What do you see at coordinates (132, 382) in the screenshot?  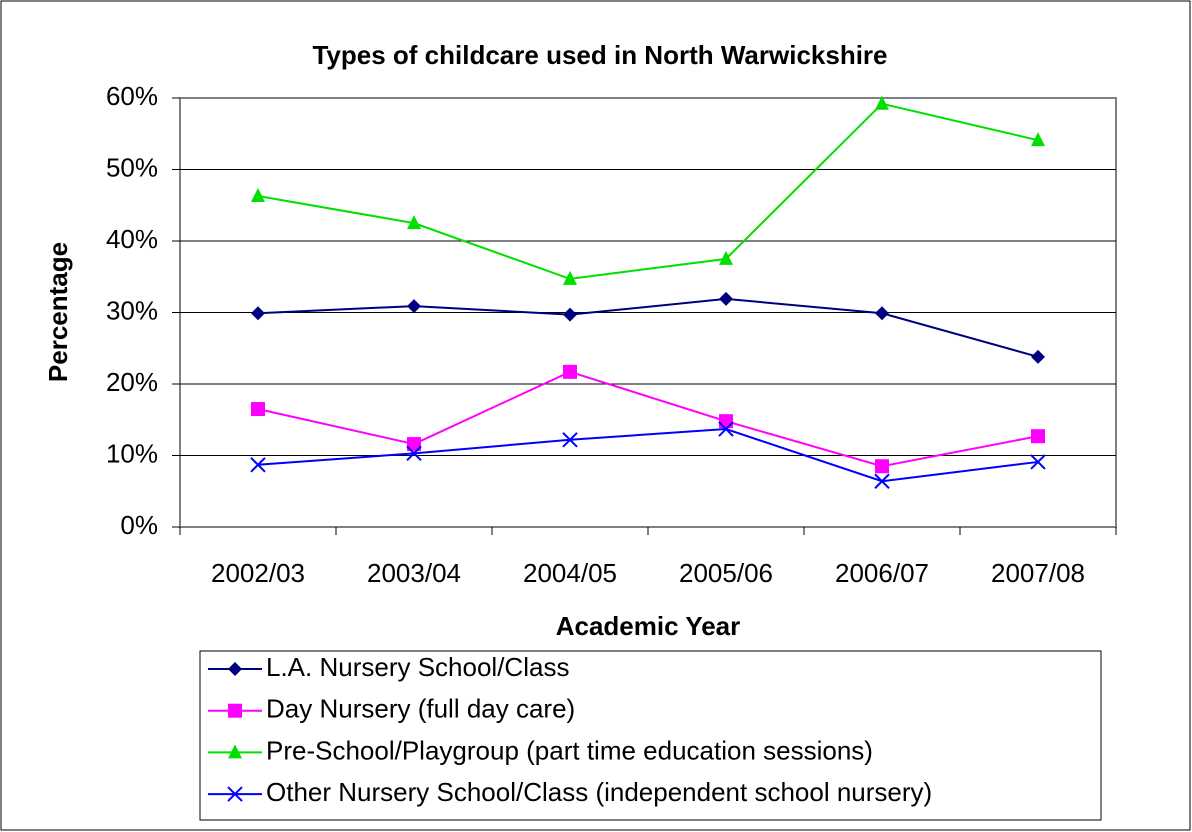 I see `y-tick-label: 20%` at bounding box center [132, 382].